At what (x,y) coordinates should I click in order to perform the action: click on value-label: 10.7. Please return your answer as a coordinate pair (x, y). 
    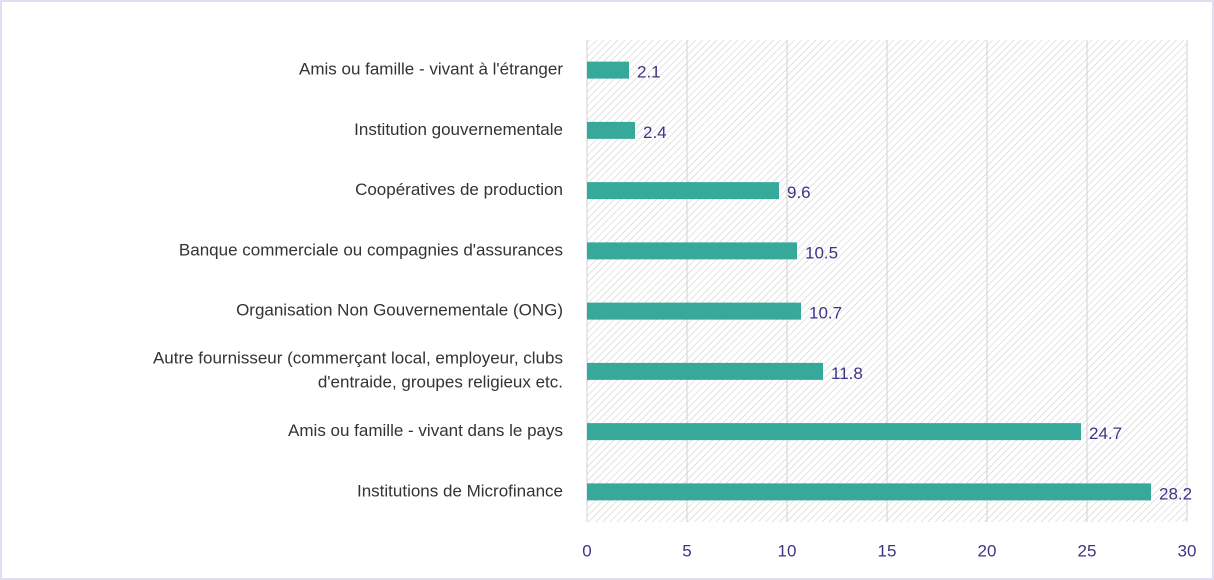
    Looking at the image, I should click on (825, 313).